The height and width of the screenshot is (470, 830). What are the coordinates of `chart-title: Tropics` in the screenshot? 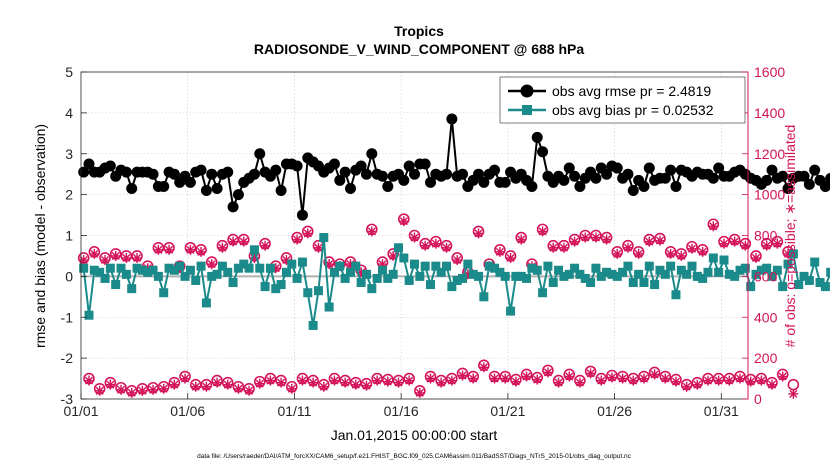 It's located at (419, 31).